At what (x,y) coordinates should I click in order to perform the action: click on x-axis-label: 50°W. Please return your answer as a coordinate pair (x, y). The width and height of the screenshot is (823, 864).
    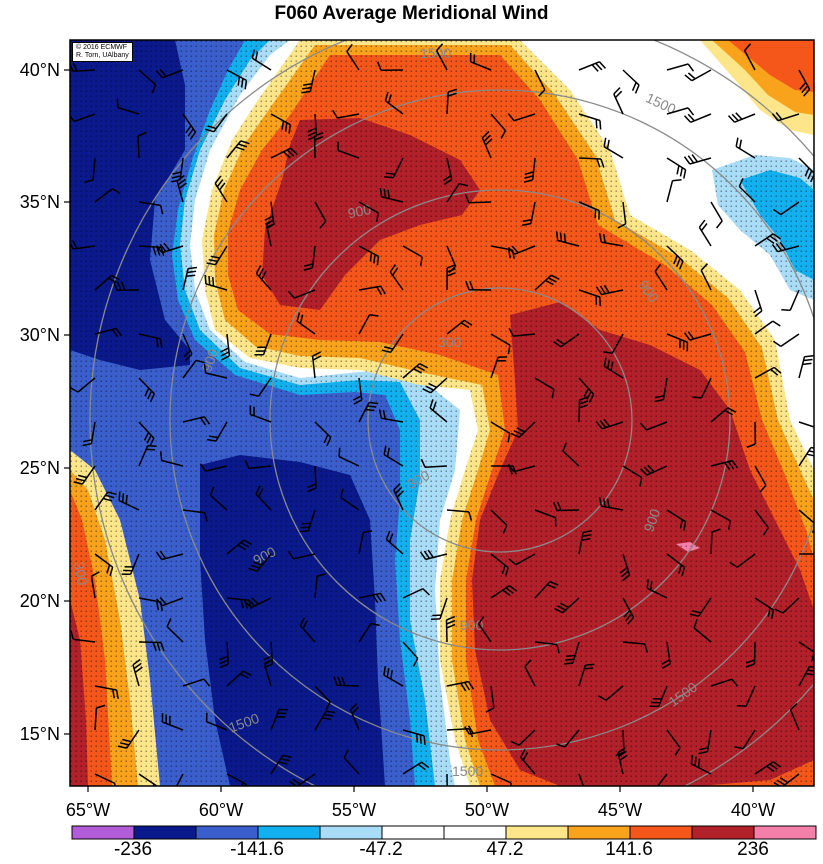
    Looking at the image, I should click on (487, 810).